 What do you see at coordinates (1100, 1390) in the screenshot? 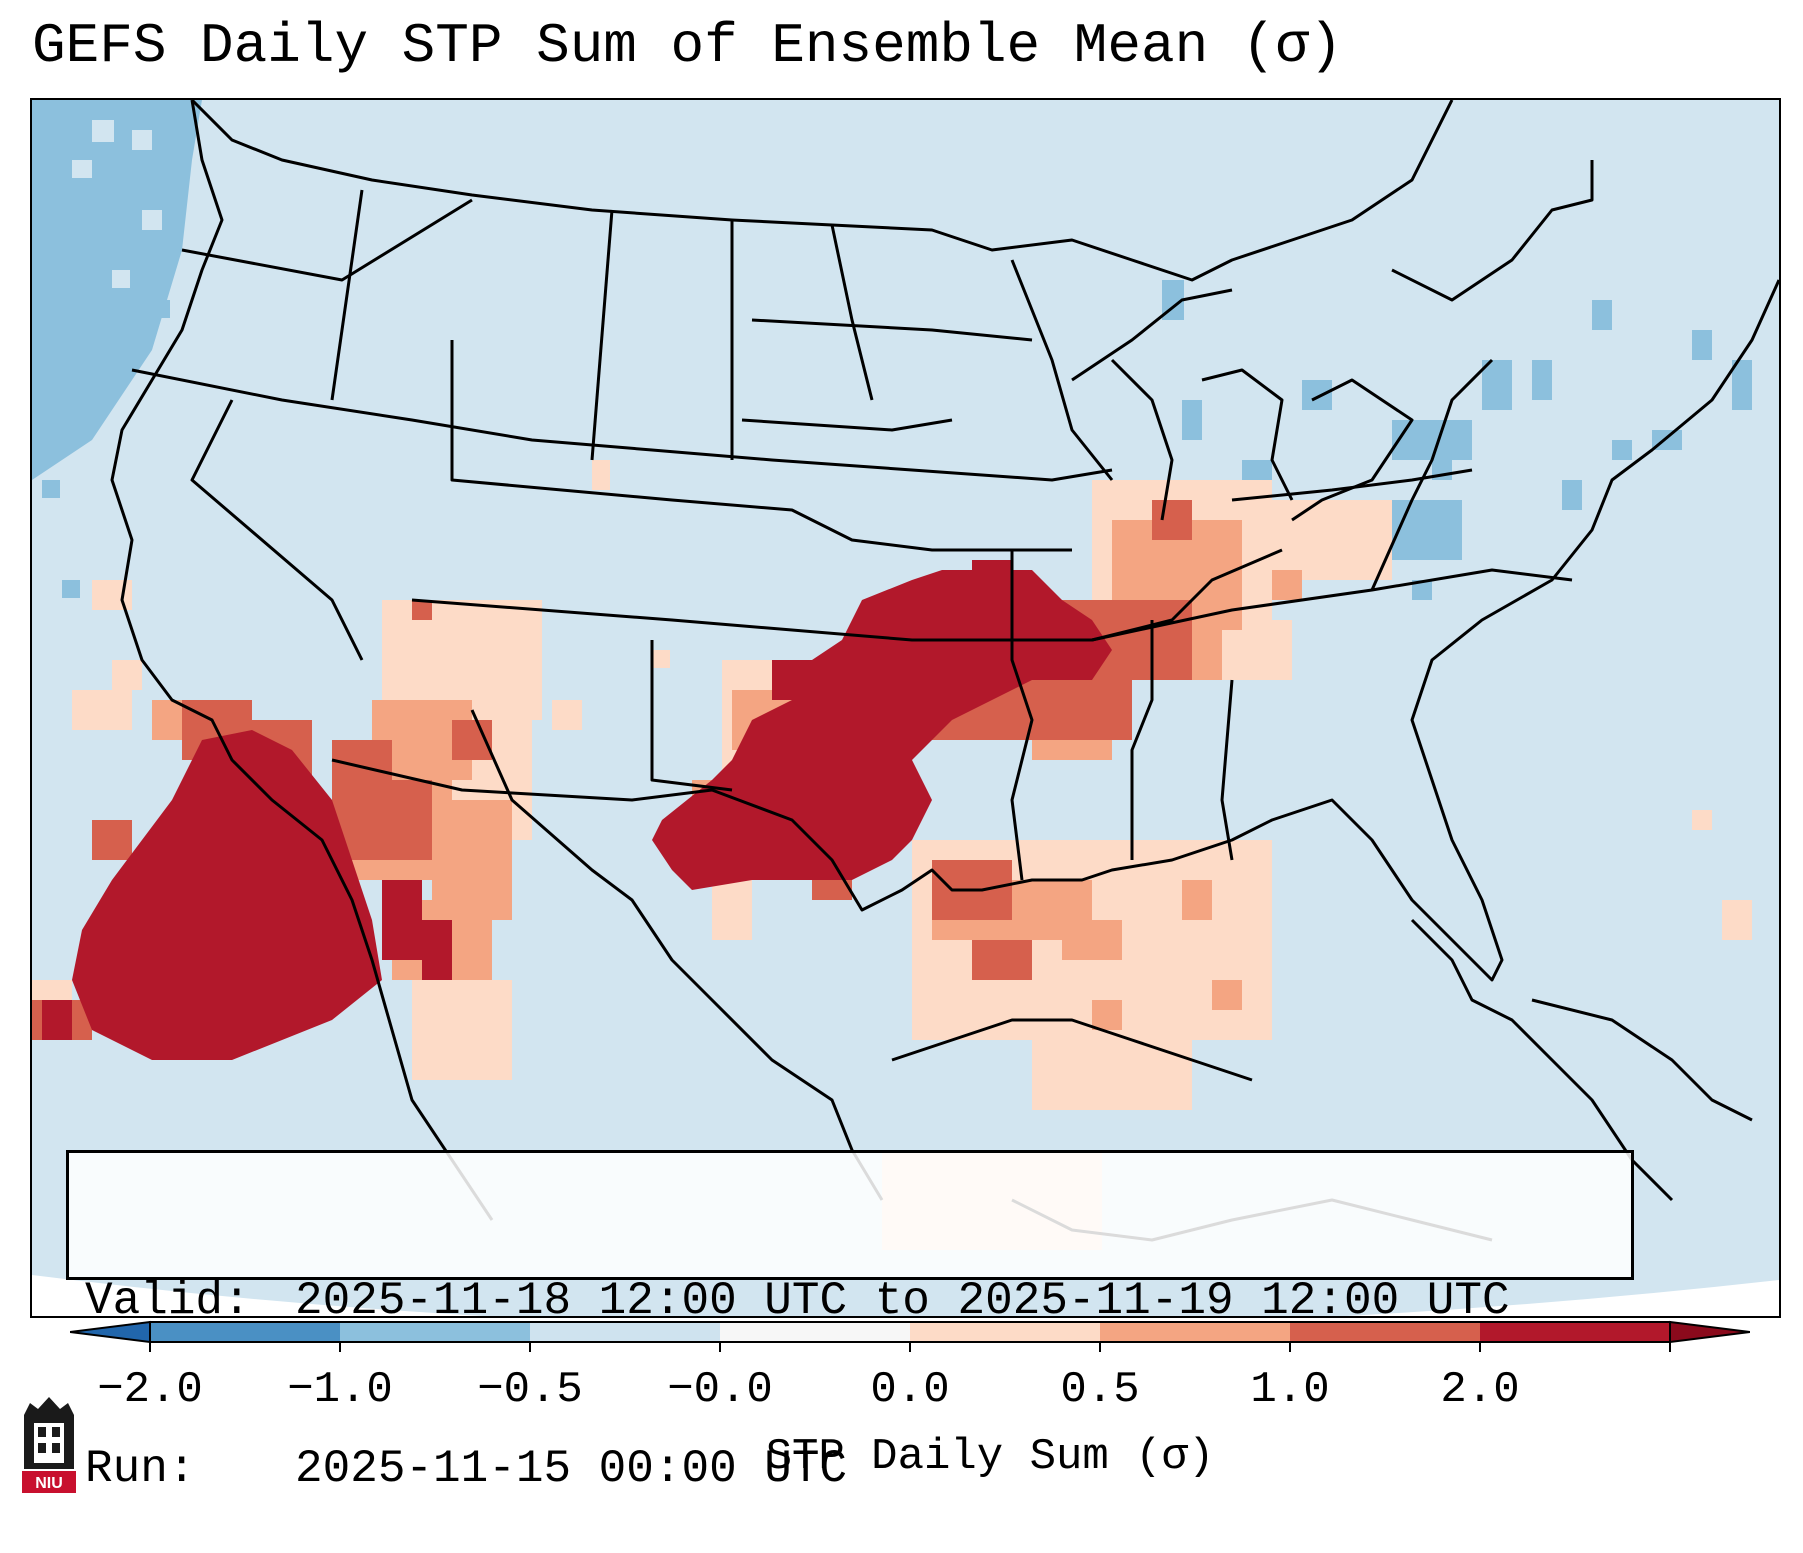
I see `colorbar-tick-label: 0.5` at bounding box center [1100, 1390].